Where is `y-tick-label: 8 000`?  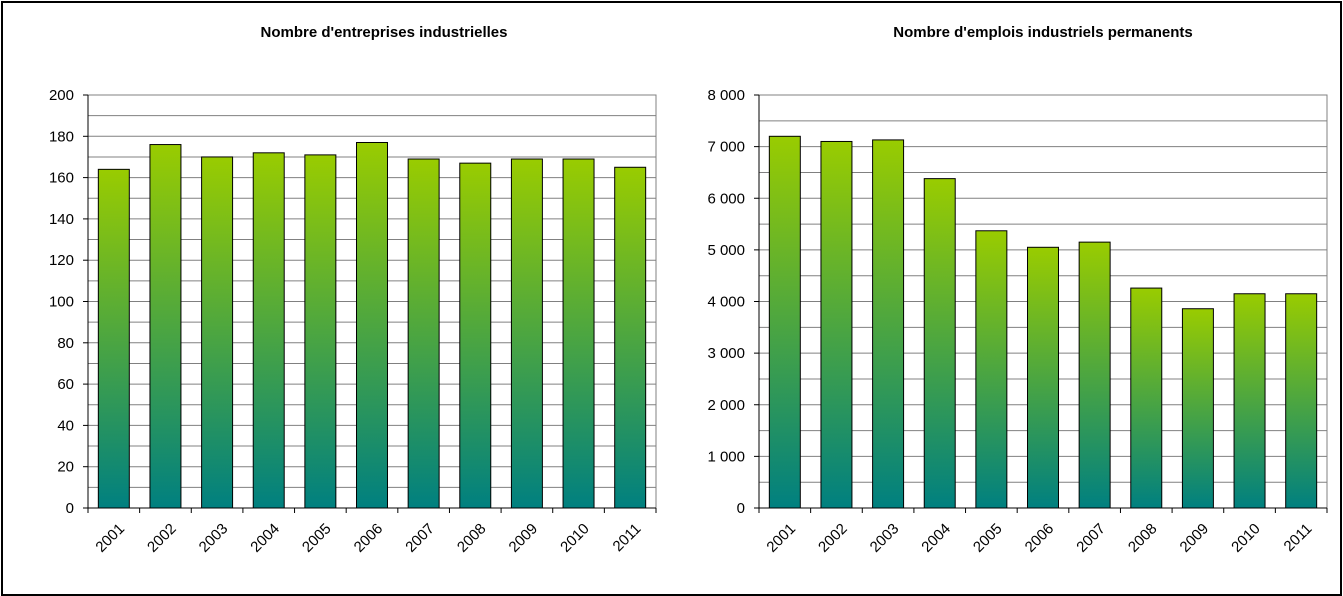 y-tick-label: 8 000 is located at coordinates (726, 95).